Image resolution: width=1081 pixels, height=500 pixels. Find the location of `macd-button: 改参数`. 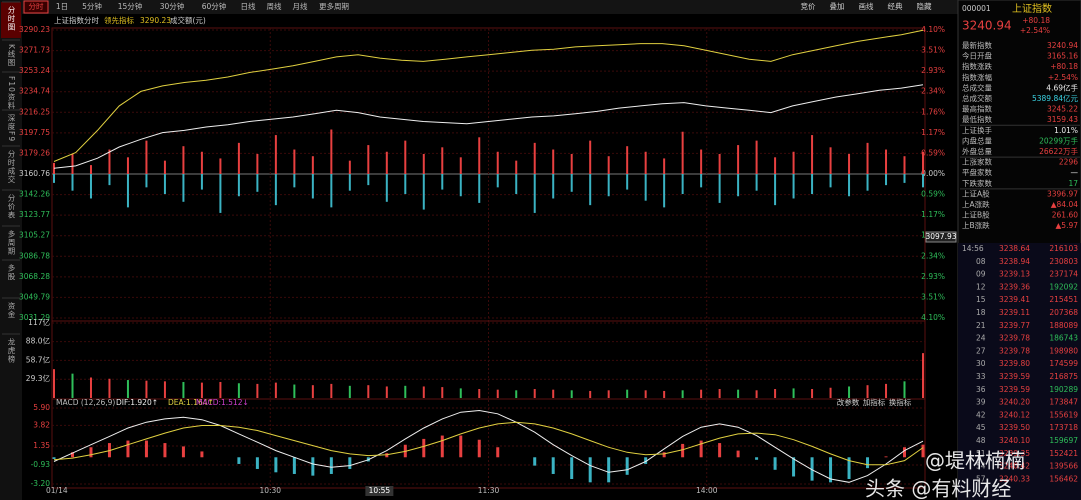

macd-button: 改参数 is located at coordinates (848, 402).